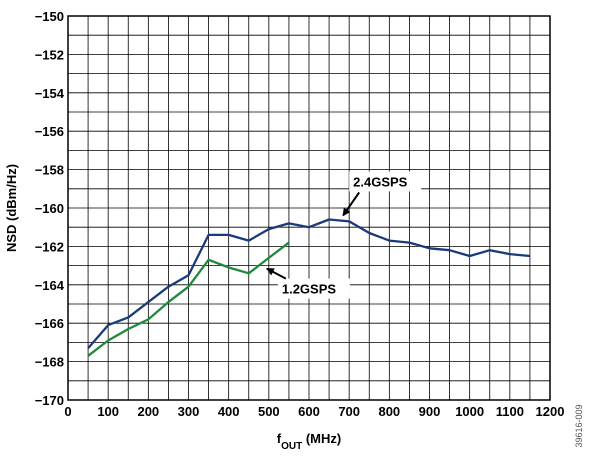  What do you see at coordinates (11, 208) in the screenshot?
I see `y-axis-label: NSD (dBm/Hz)` at bounding box center [11, 208].